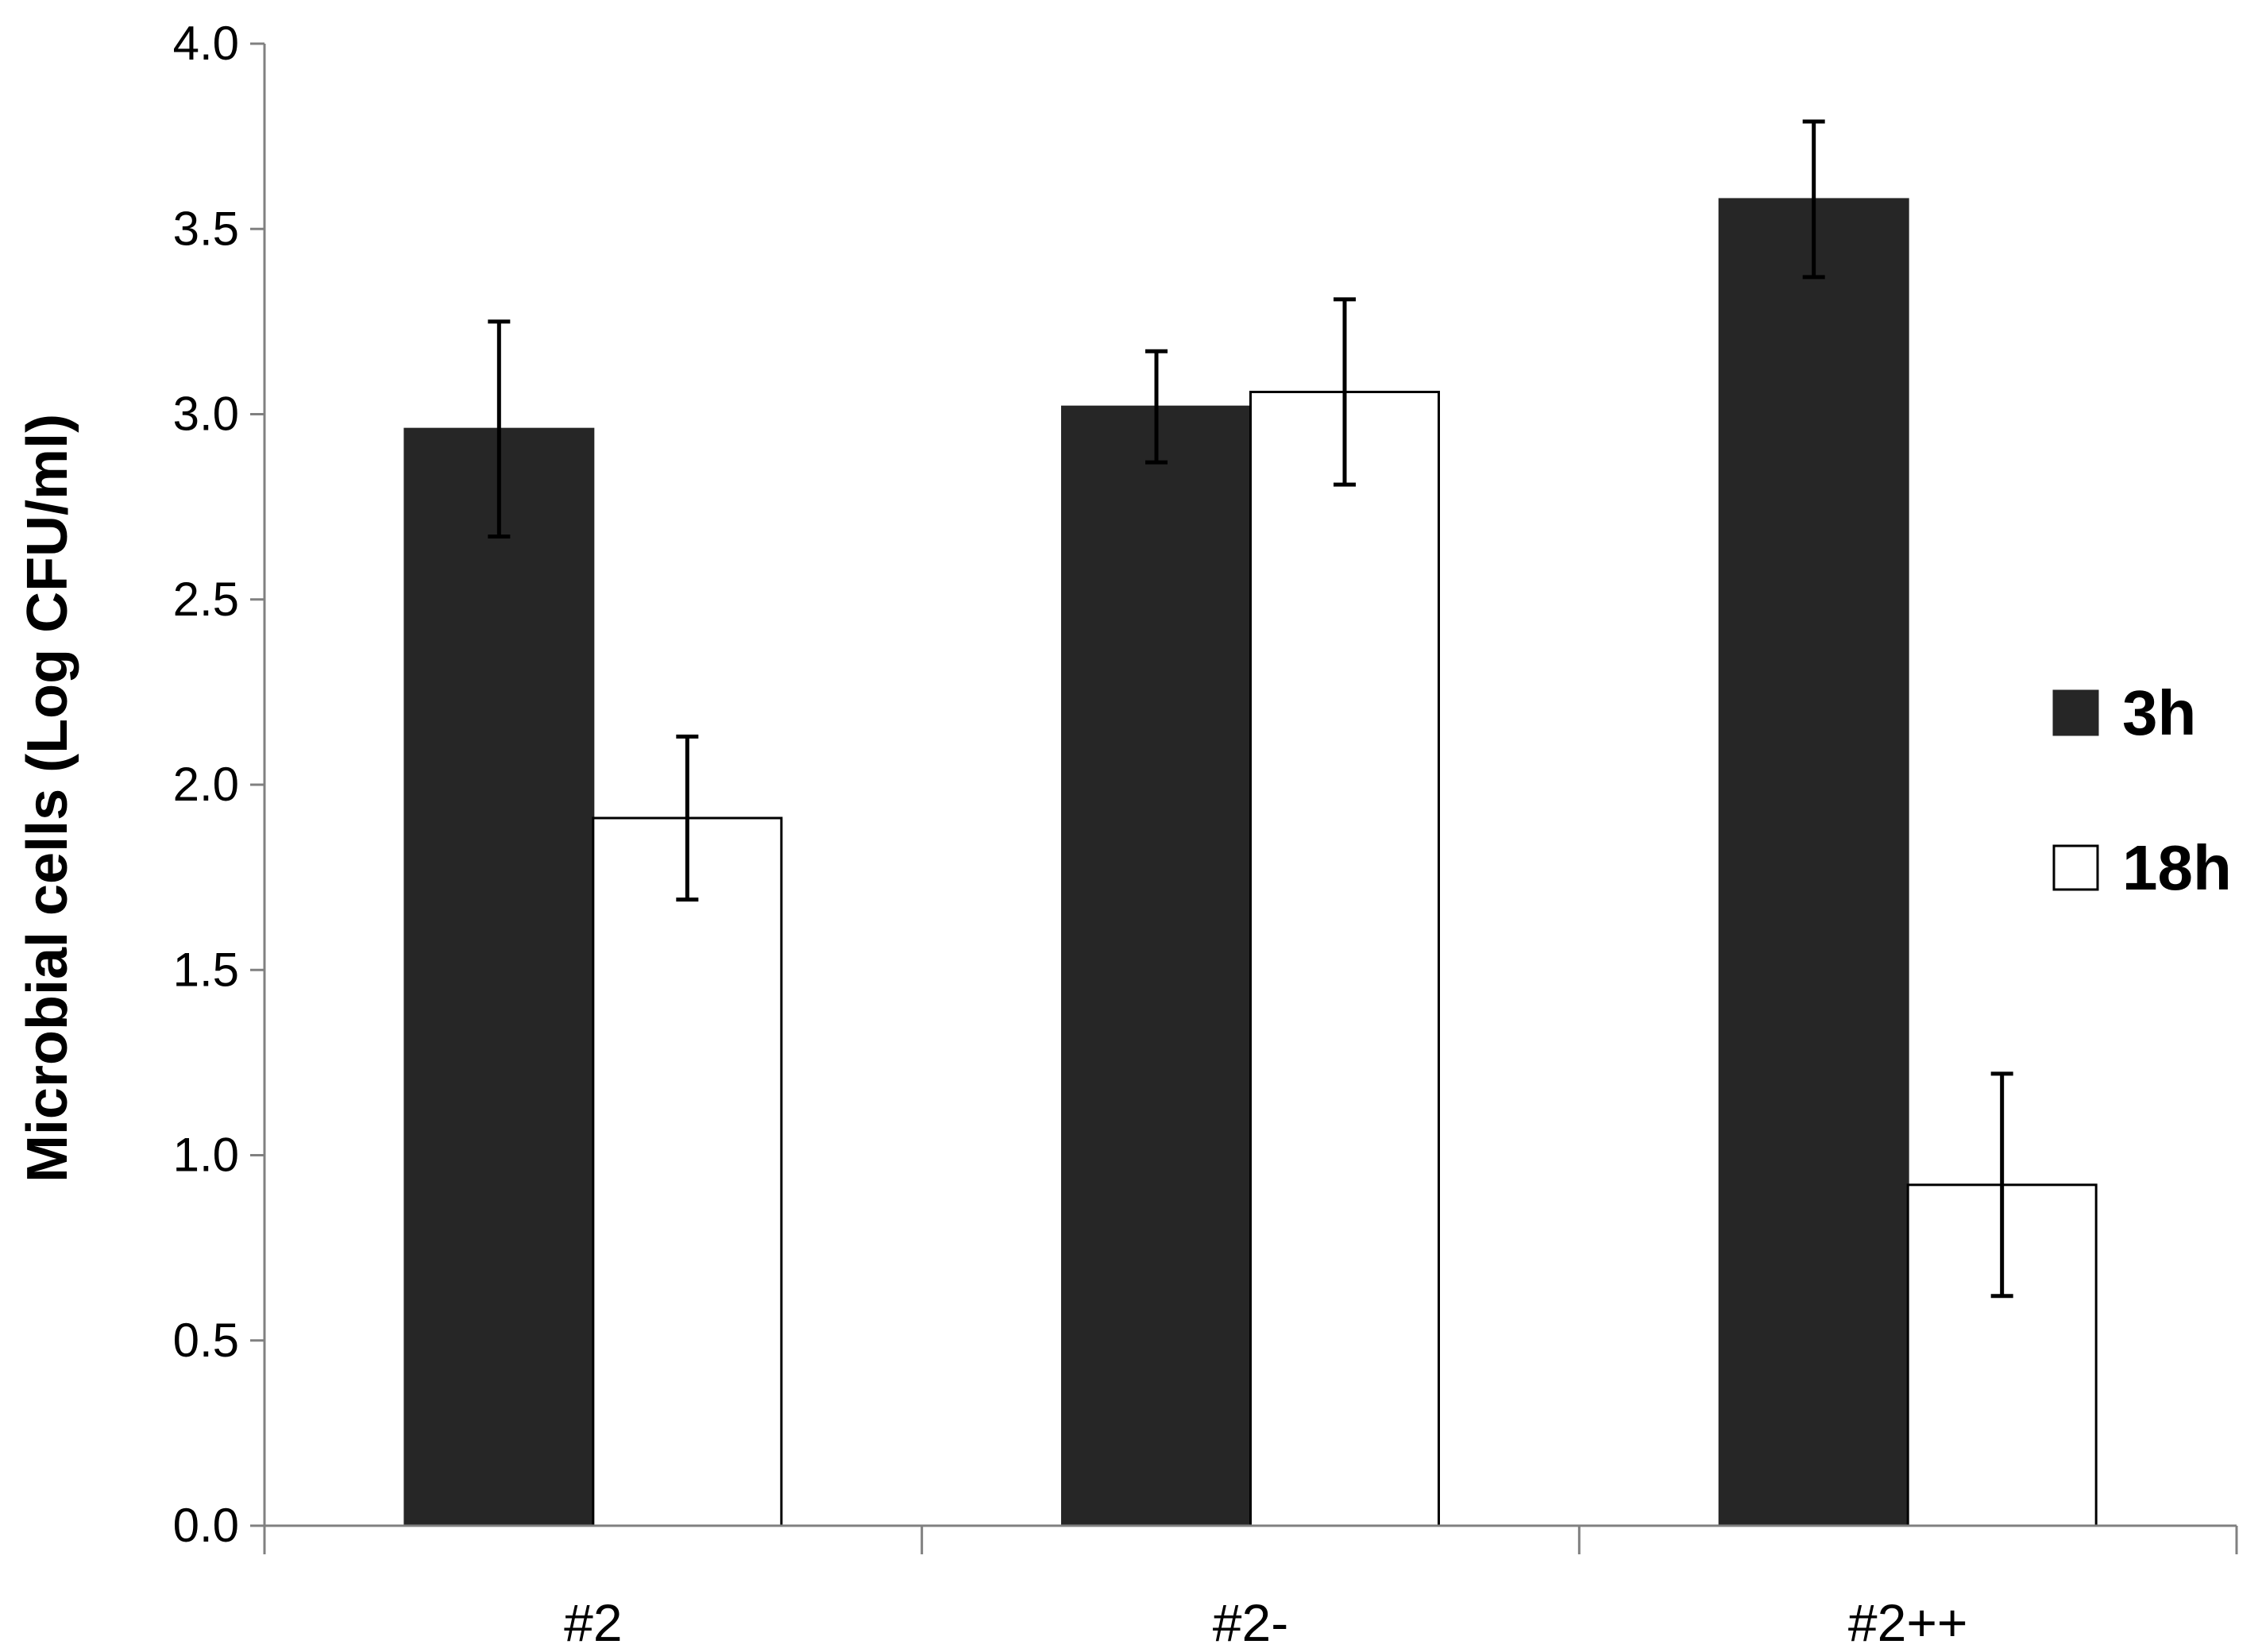  I want to click on x-ticks-layer: #2 #2- #2++, so click(1250, 1589).